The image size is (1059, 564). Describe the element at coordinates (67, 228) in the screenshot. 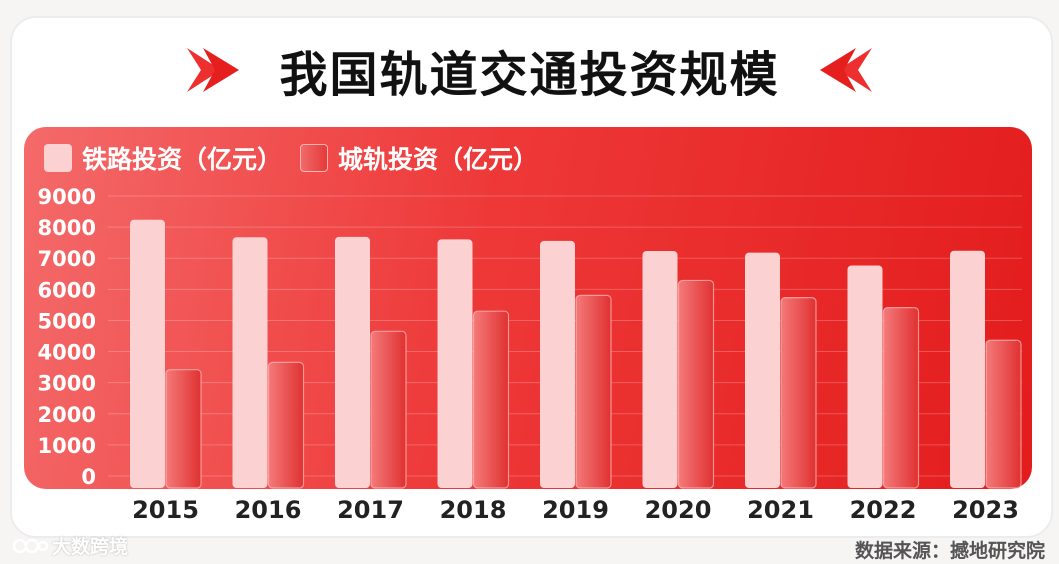

I see `y-tick-label: 8000` at that location.